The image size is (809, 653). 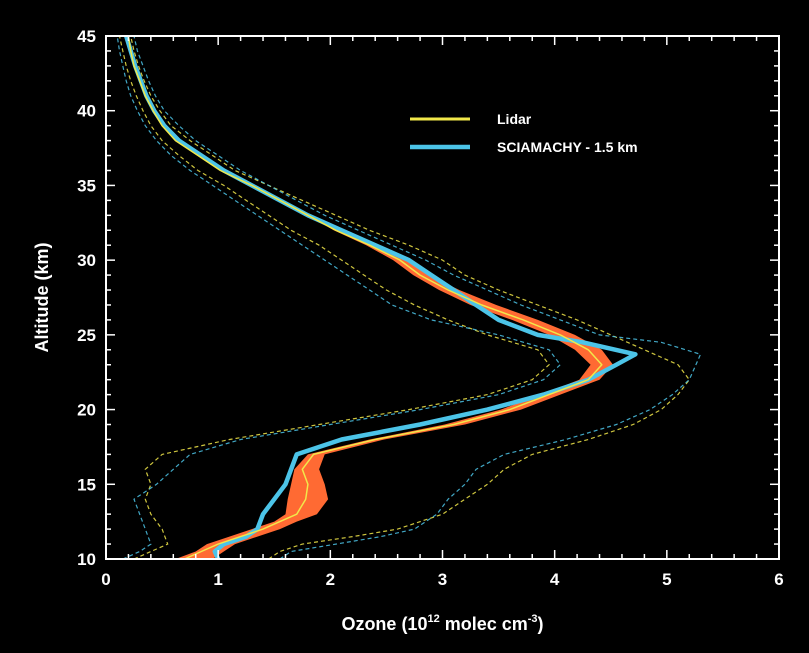 I want to click on x-tick-label: 1, so click(x=217, y=579).